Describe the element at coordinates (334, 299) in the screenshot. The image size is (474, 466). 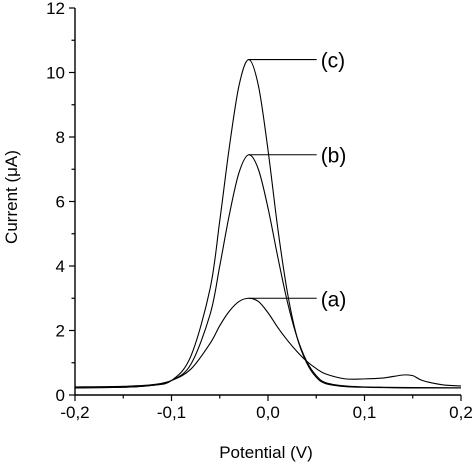
I see `annotation-label-a: (a)` at that location.